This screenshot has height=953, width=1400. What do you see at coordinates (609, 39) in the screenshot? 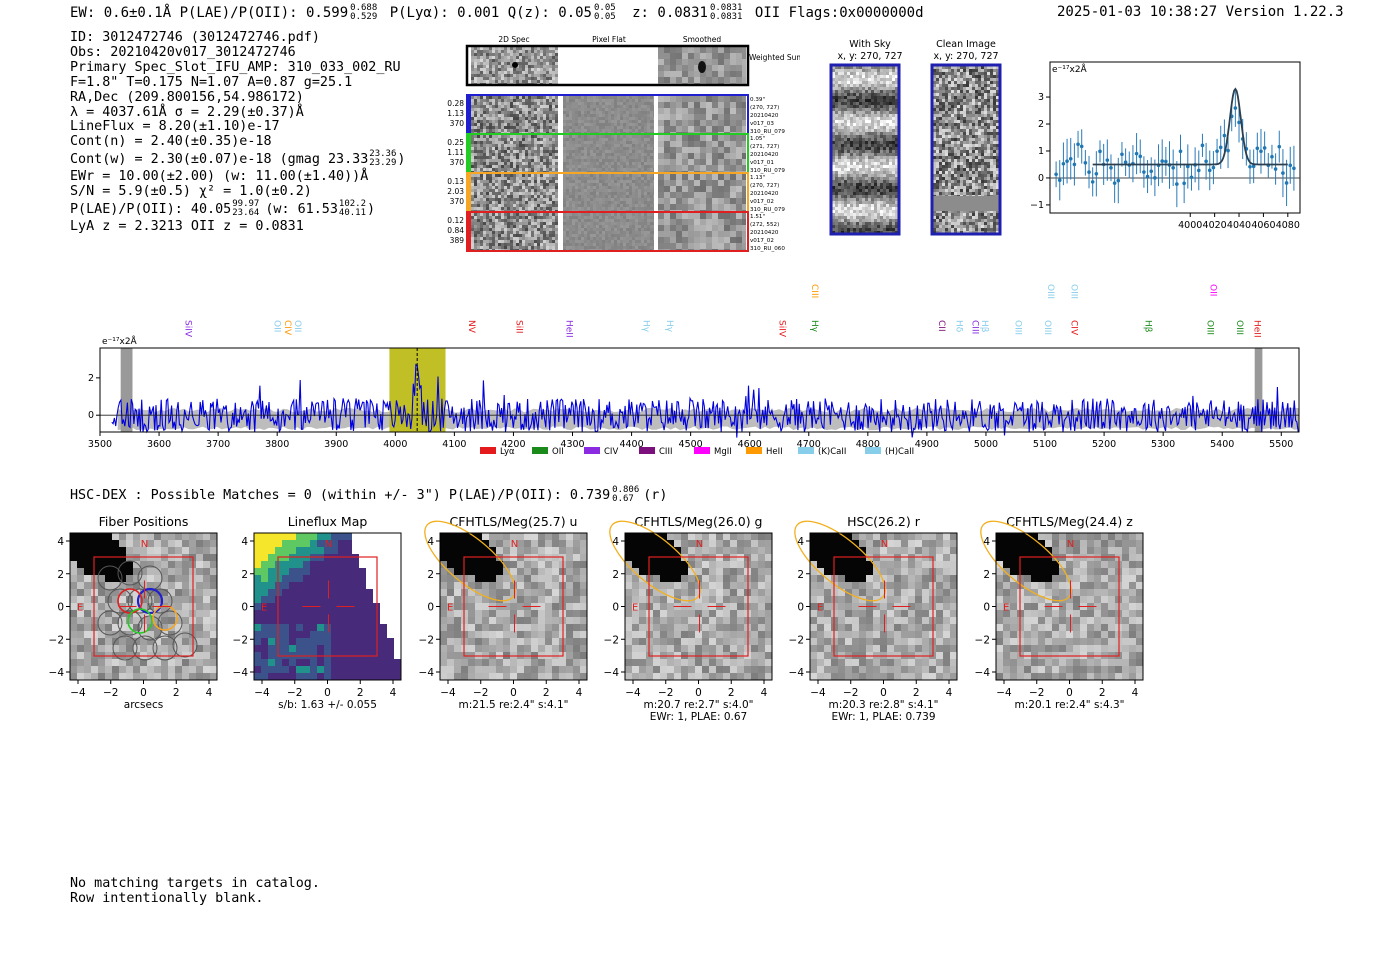
I see `cutout-col-title: Pixel Flat` at bounding box center [609, 39].